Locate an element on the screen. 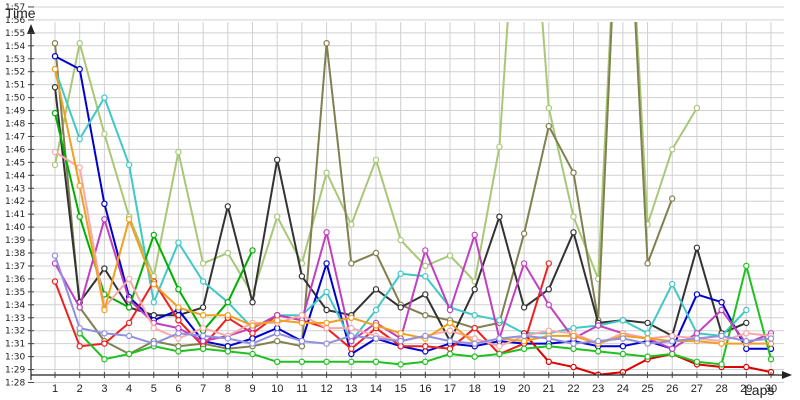 This screenshot has height=400, width=800. x-tick-label: 28 is located at coordinates (721, 389).